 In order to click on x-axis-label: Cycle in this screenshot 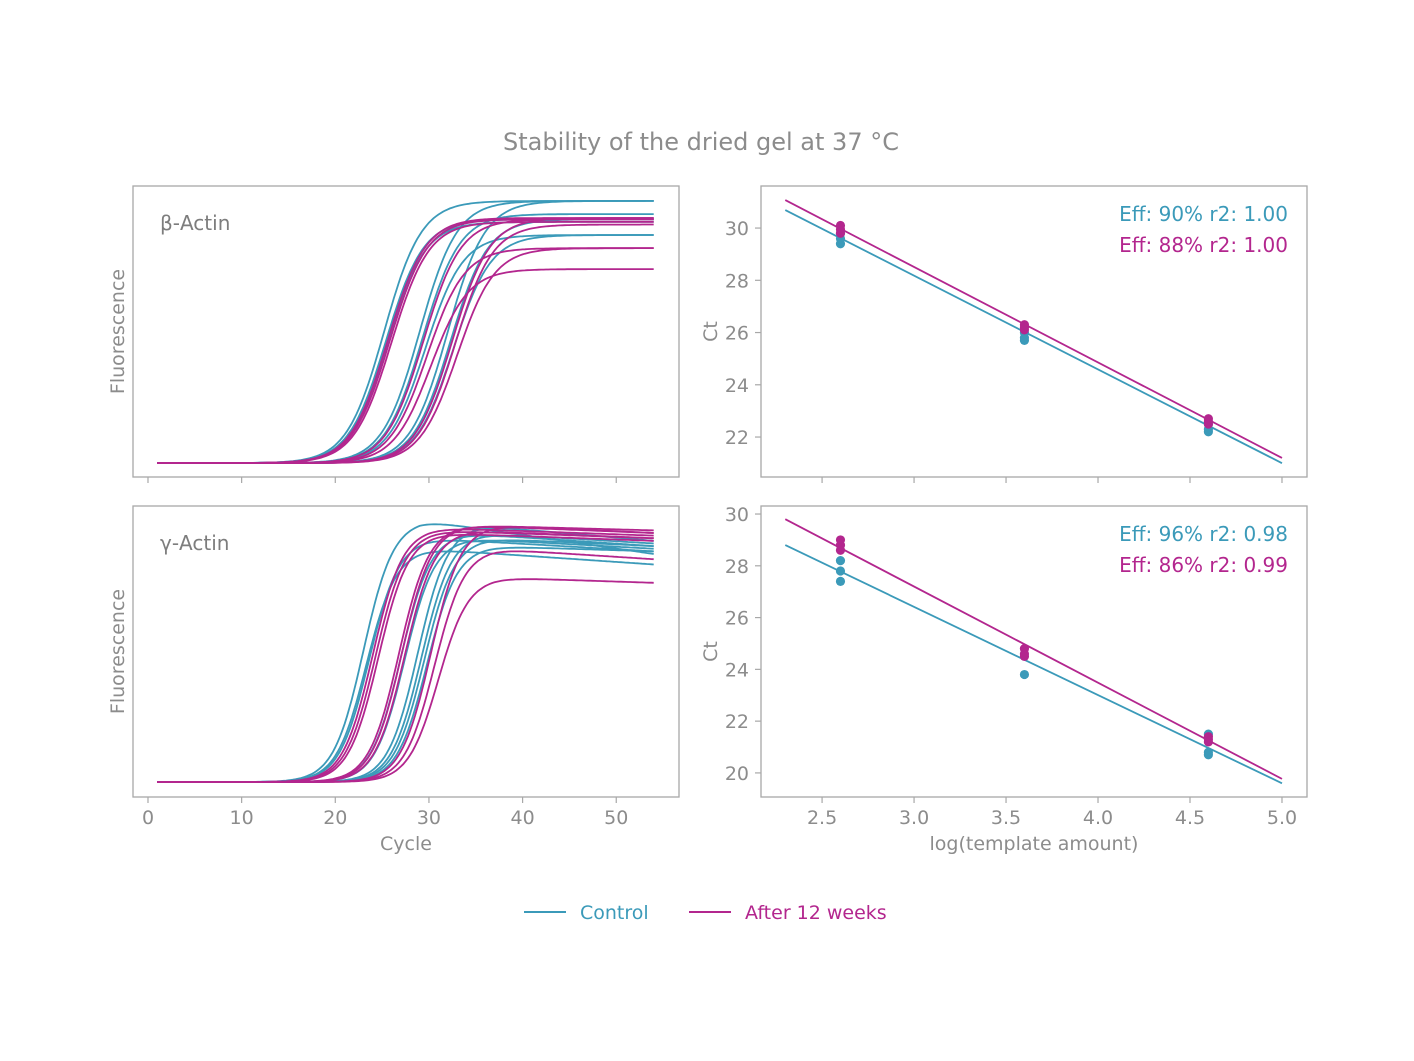, I will do `click(406, 844)`.